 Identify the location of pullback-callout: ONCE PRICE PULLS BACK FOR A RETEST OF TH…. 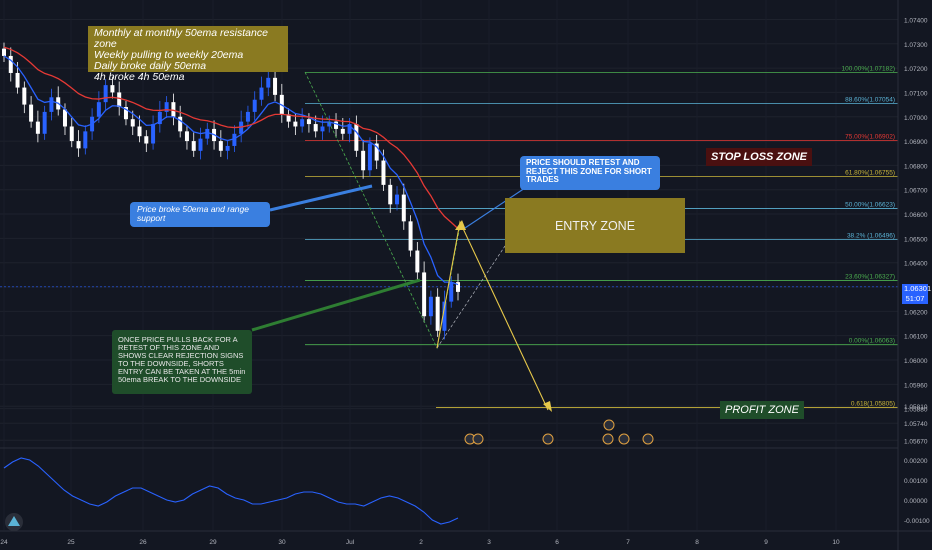
(182, 362).